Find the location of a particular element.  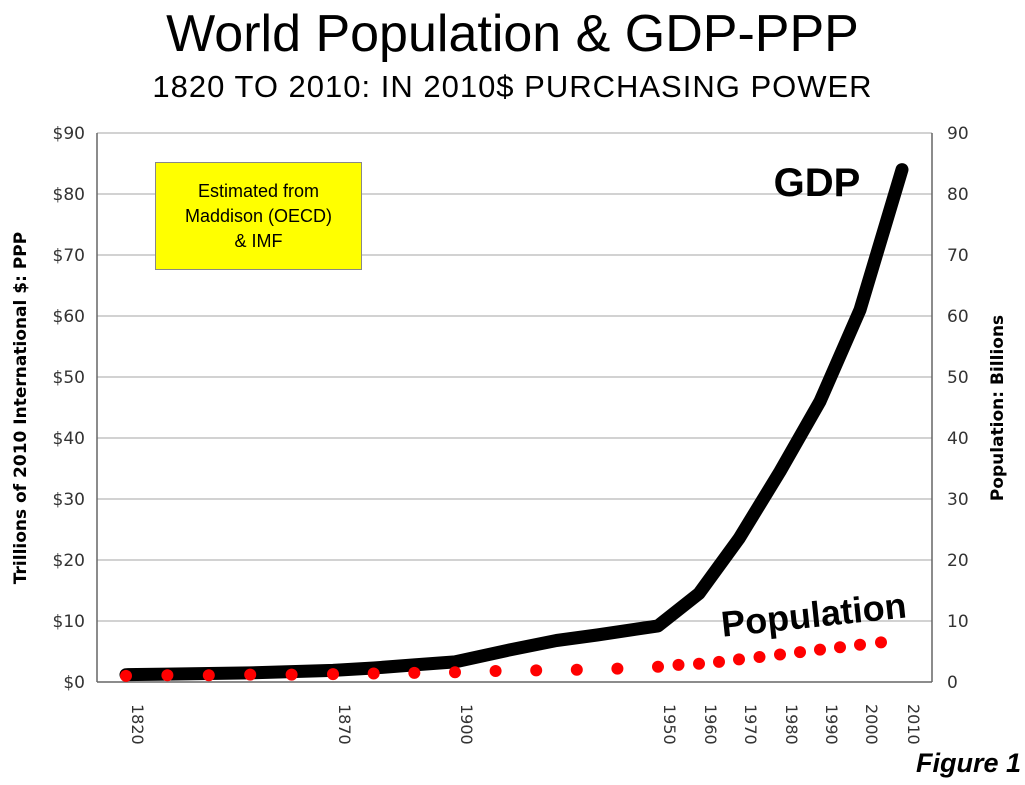

x-tick-label: 2000 is located at coordinates (871, 724).